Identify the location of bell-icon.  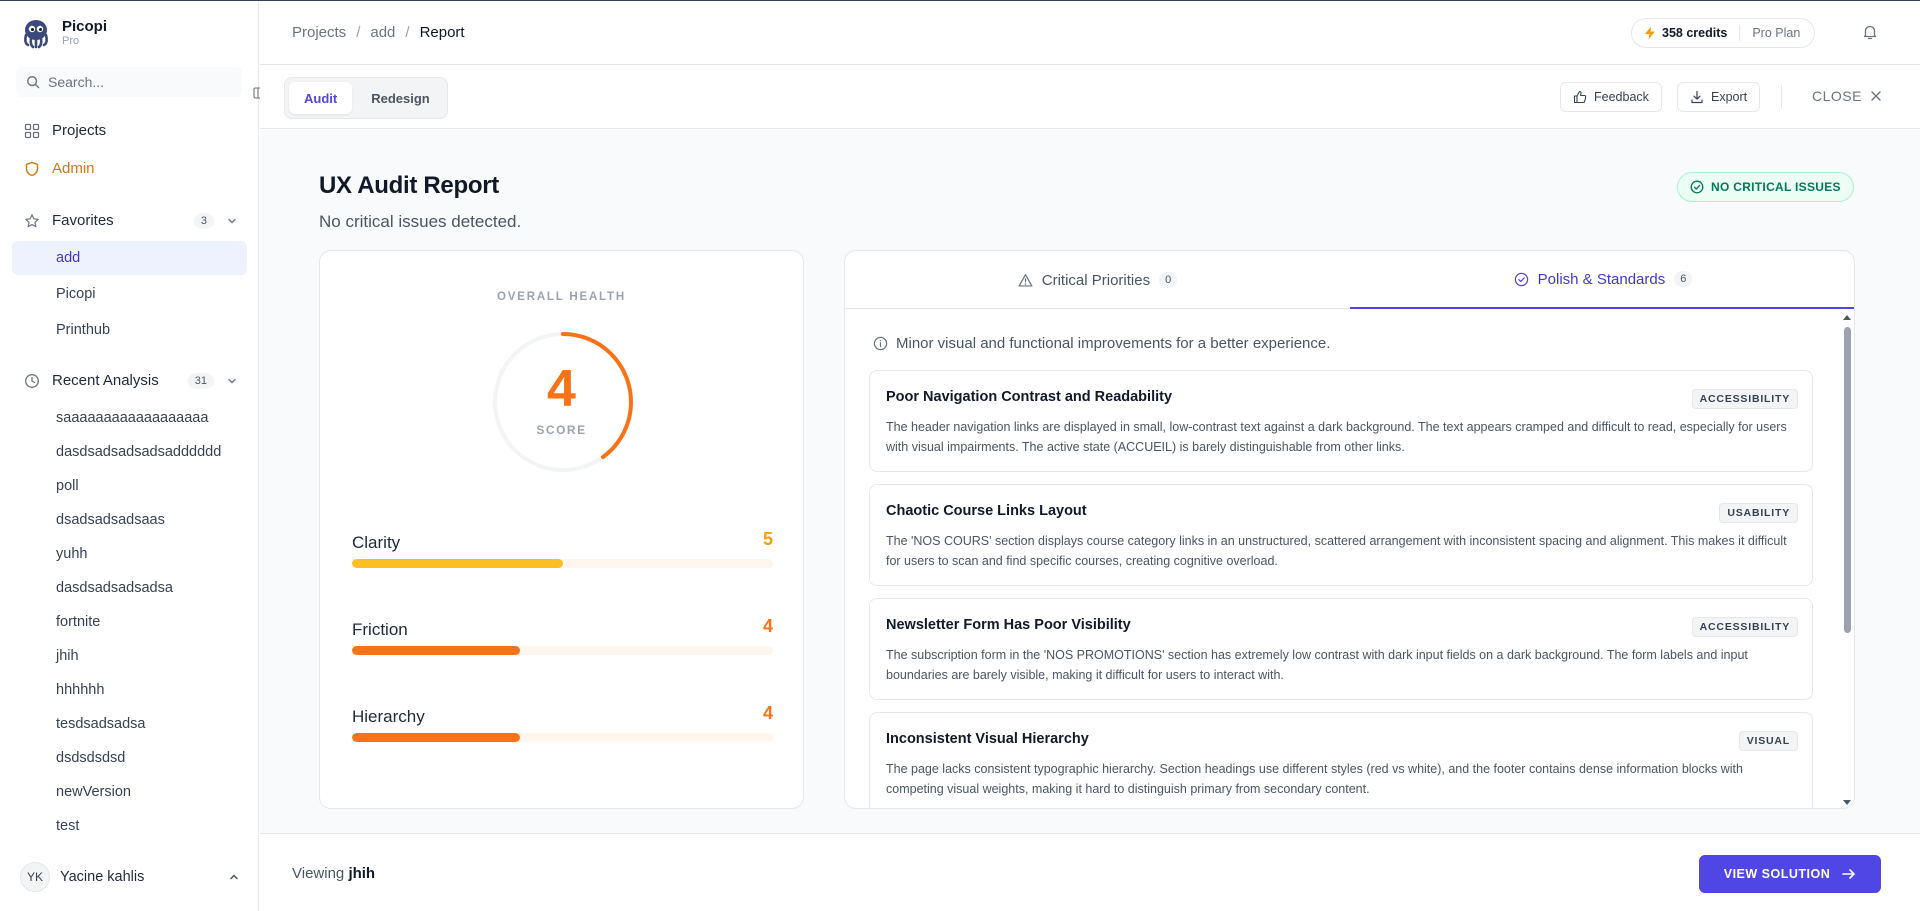
(1870, 32).